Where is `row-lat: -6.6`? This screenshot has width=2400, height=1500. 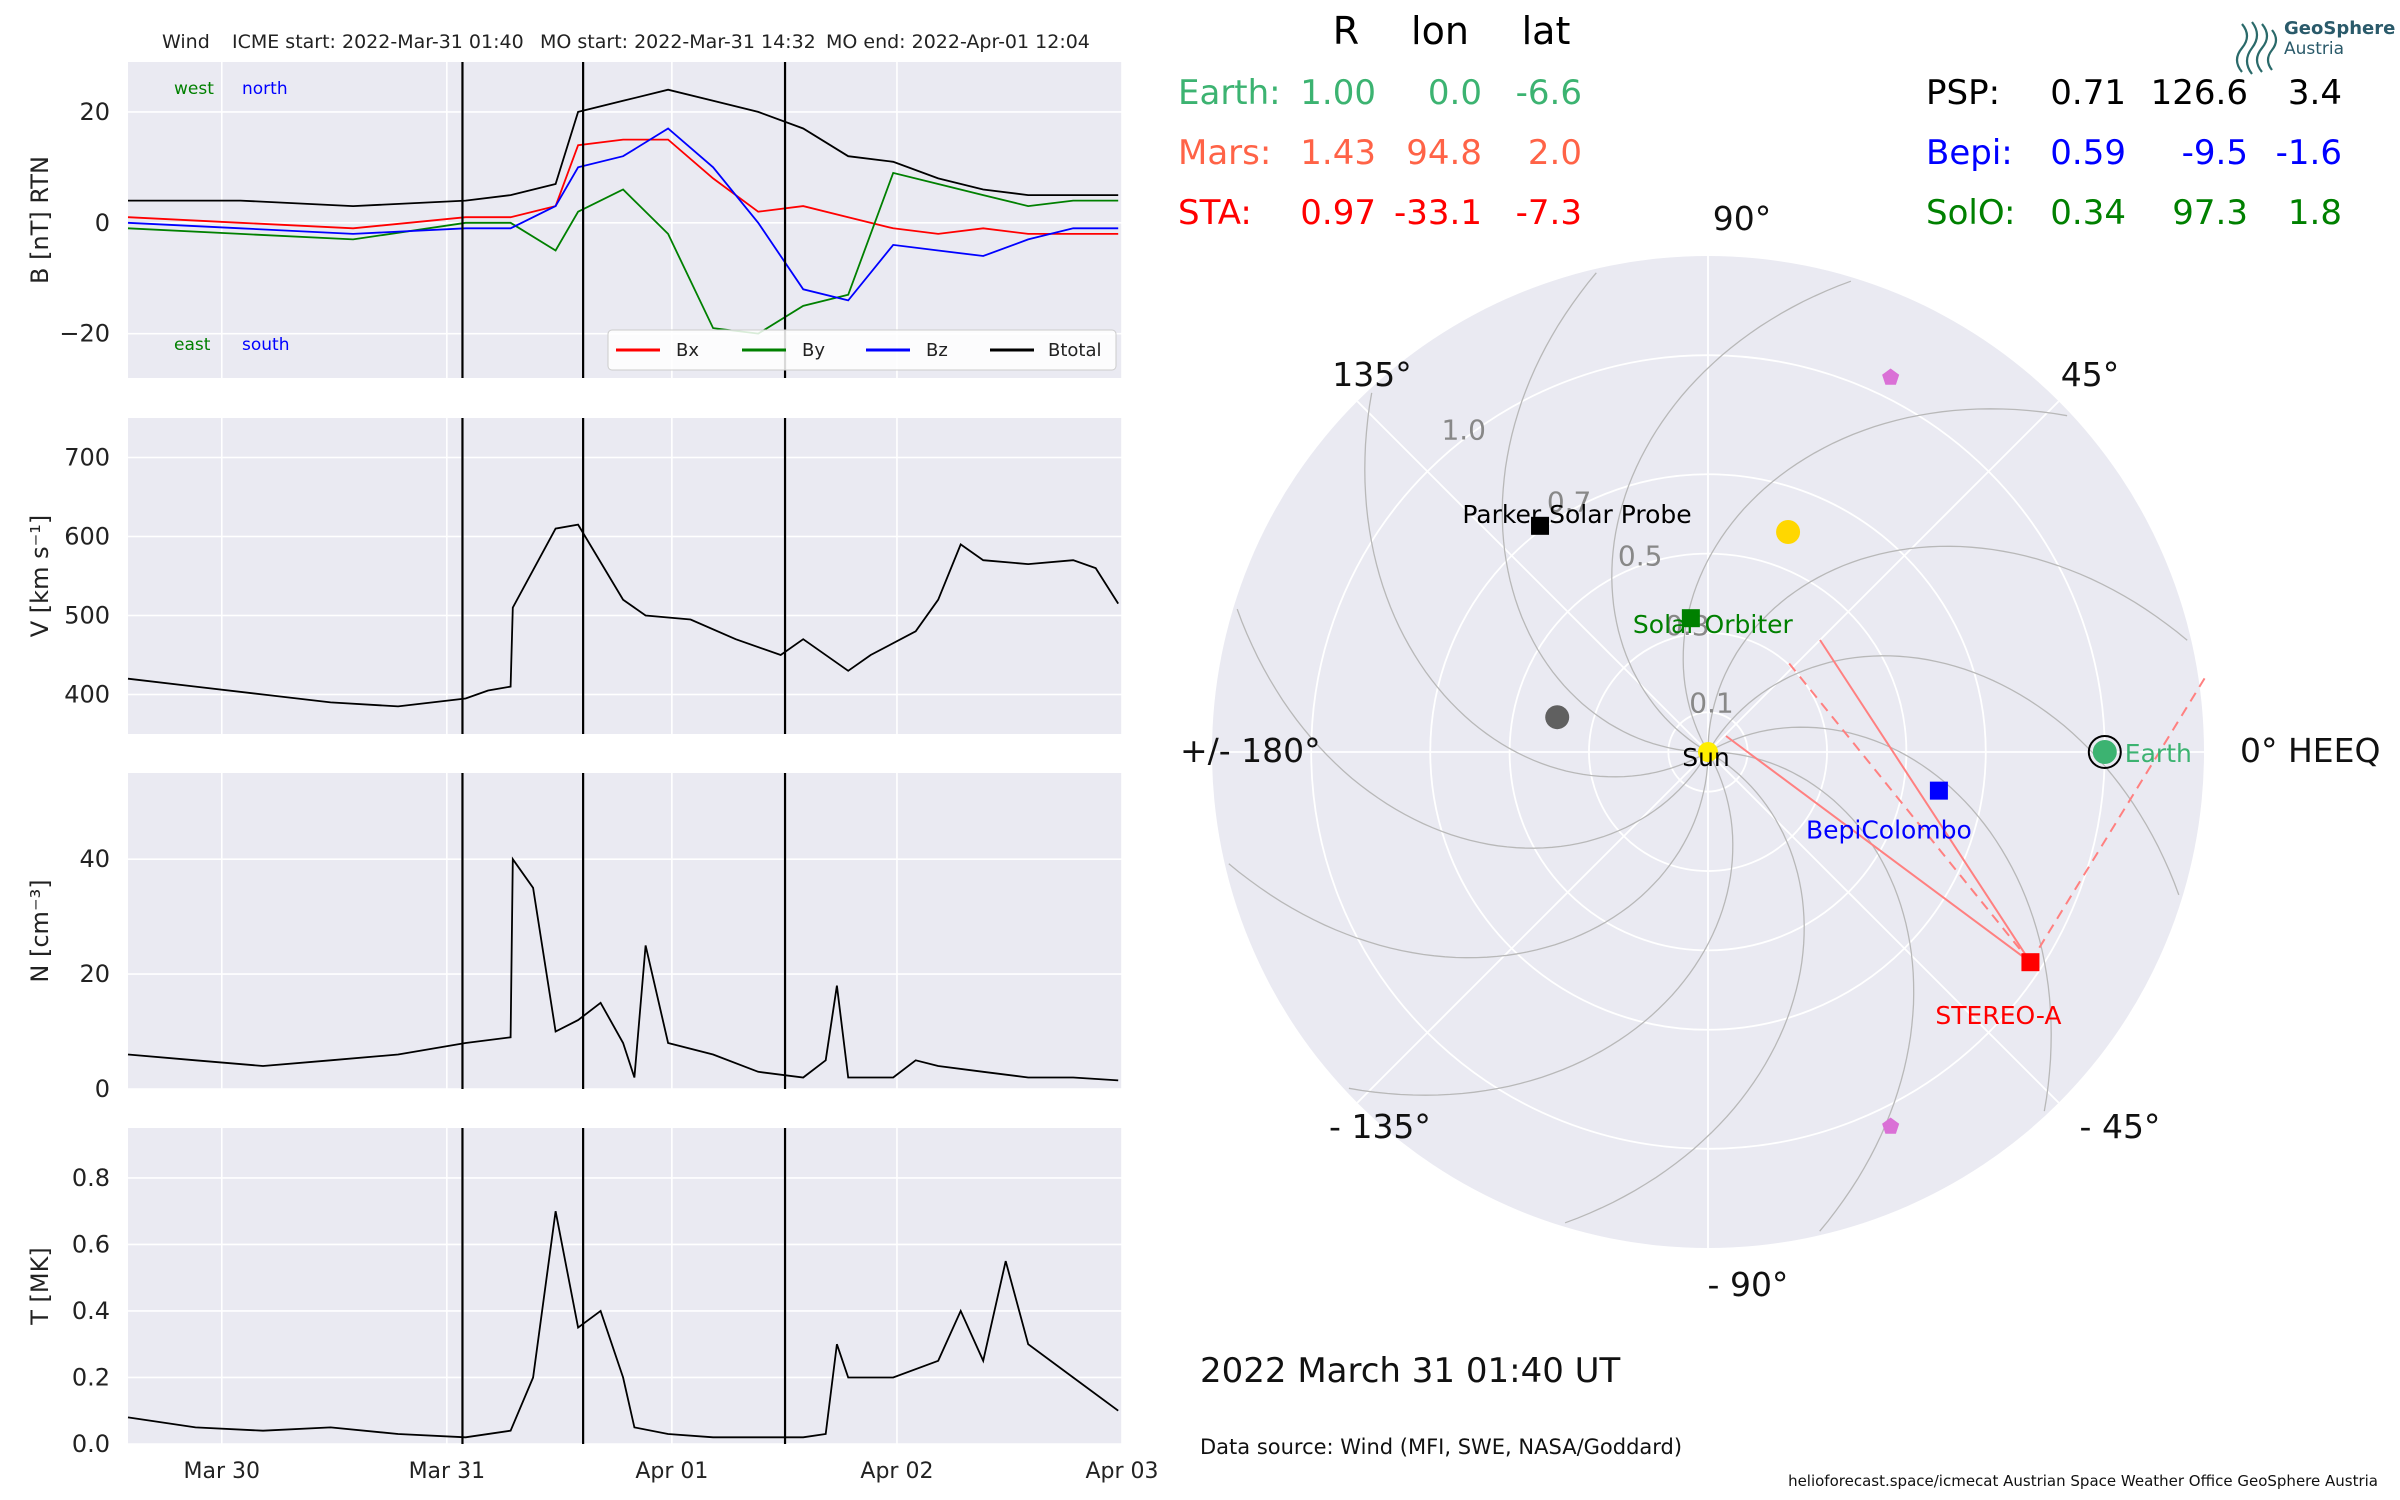 row-lat: -6.6 is located at coordinates (1549, 93).